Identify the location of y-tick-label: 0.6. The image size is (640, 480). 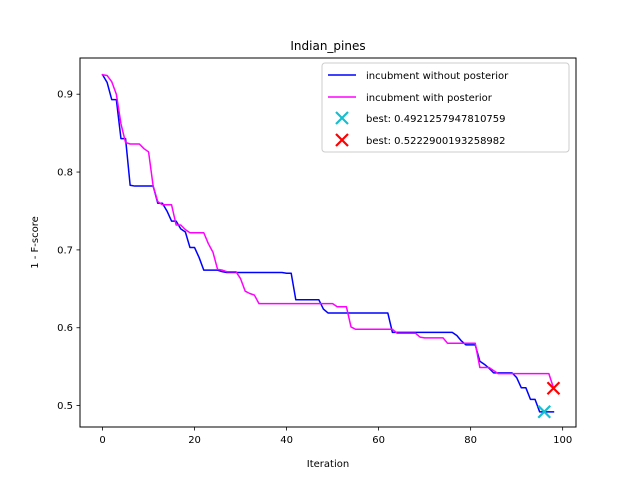
(65, 328).